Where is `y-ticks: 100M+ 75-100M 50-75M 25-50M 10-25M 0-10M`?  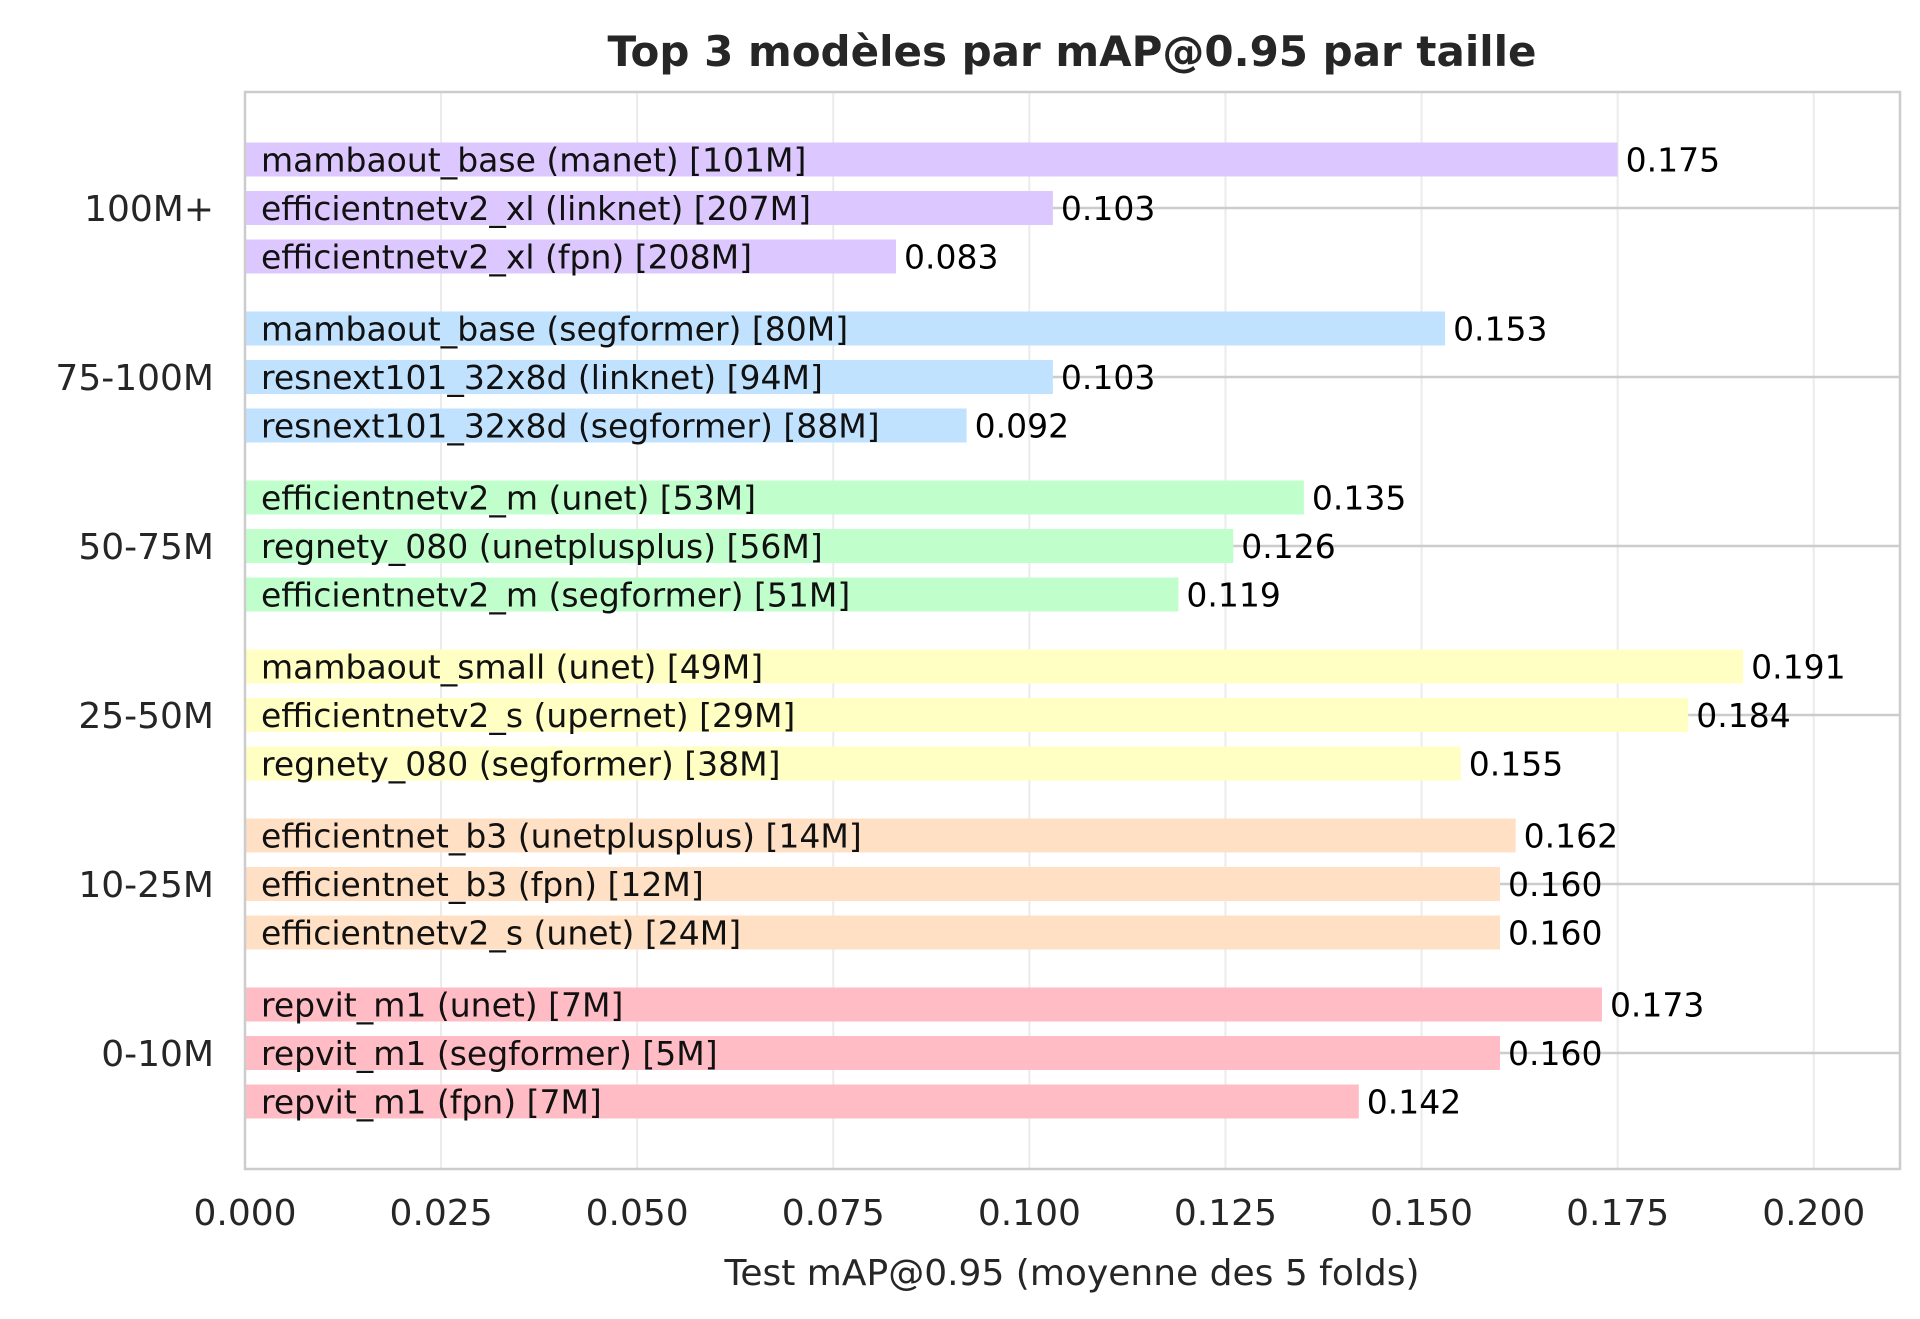 y-ticks: 100M+ 75-100M 50-75M 25-50M 10-25M 0-10M is located at coordinates (134, 632).